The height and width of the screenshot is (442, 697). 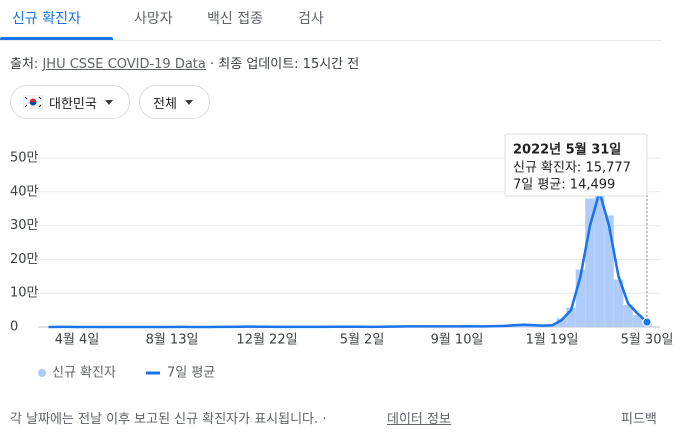 What do you see at coordinates (647, 340) in the screenshot?
I see `x-tick-label: 5월 30일` at bounding box center [647, 340].